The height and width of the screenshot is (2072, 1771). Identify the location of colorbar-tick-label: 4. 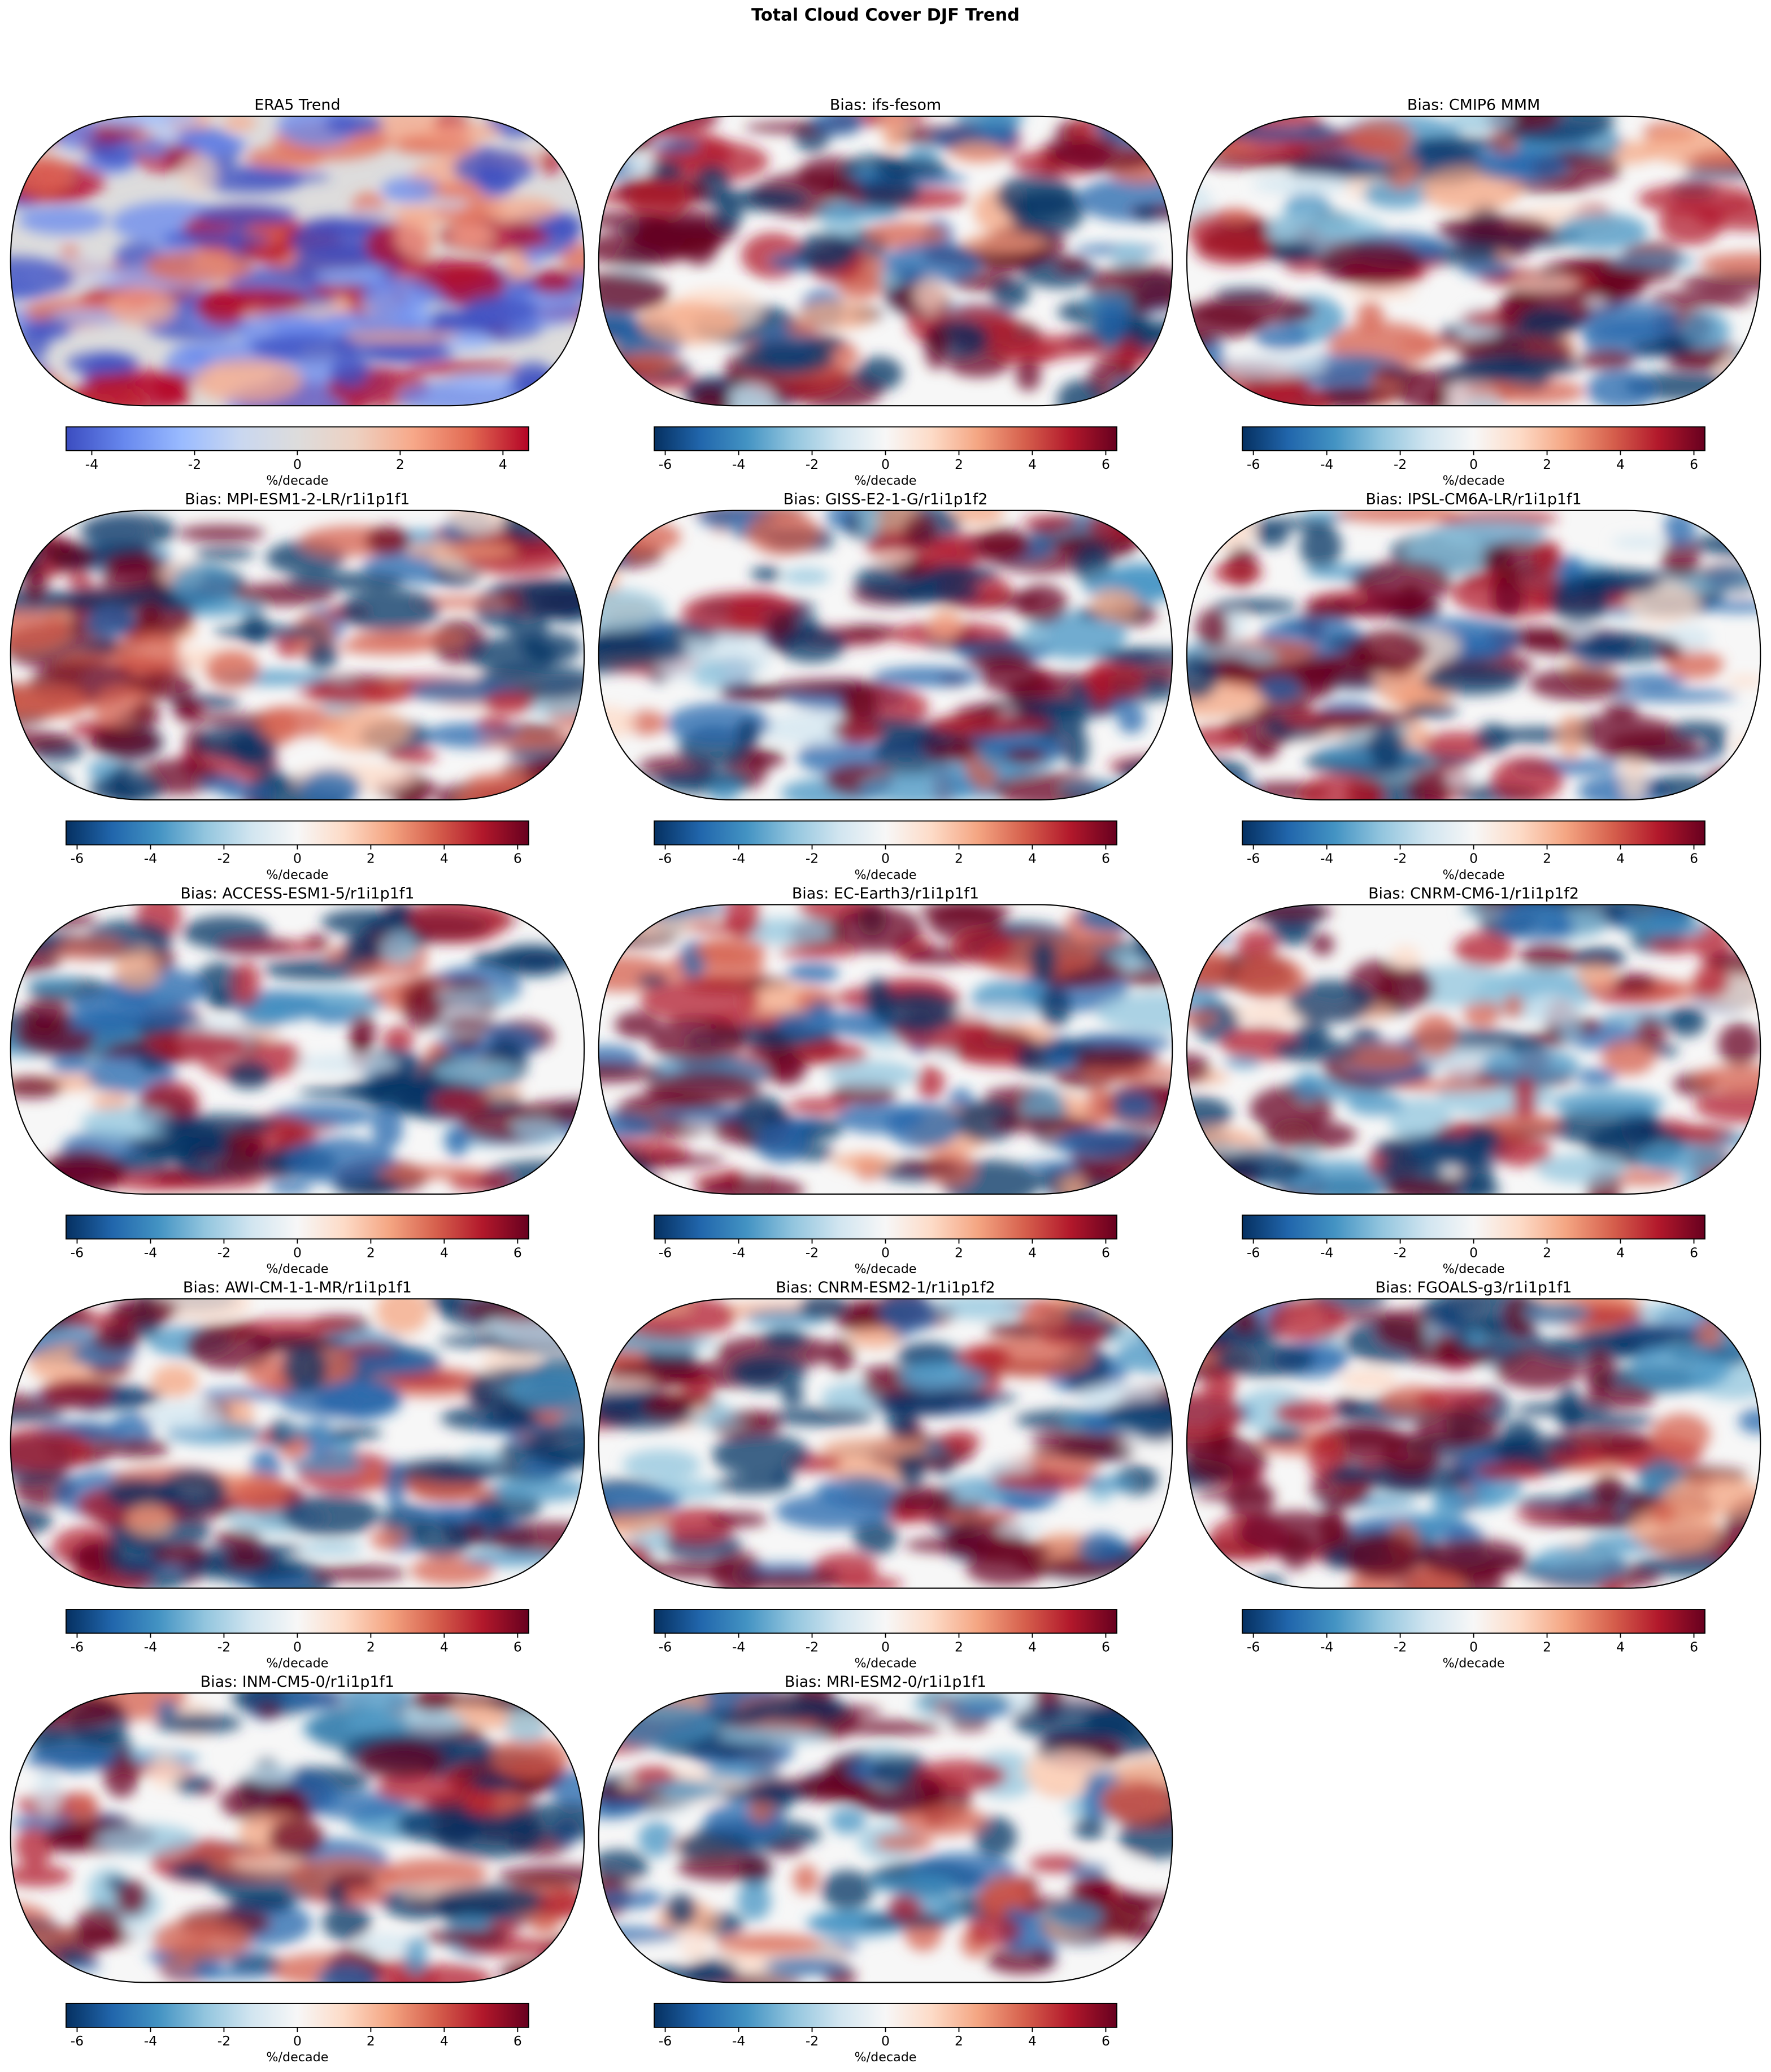
(1620, 859).